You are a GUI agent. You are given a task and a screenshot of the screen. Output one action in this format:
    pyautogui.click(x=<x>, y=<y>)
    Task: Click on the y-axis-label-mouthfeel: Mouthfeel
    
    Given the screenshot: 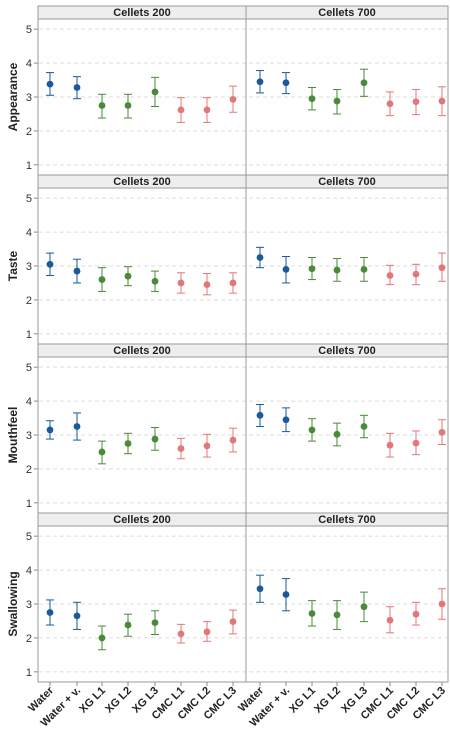 What is the action you would take?
    pyautogui.click(x=13, y=435)
    